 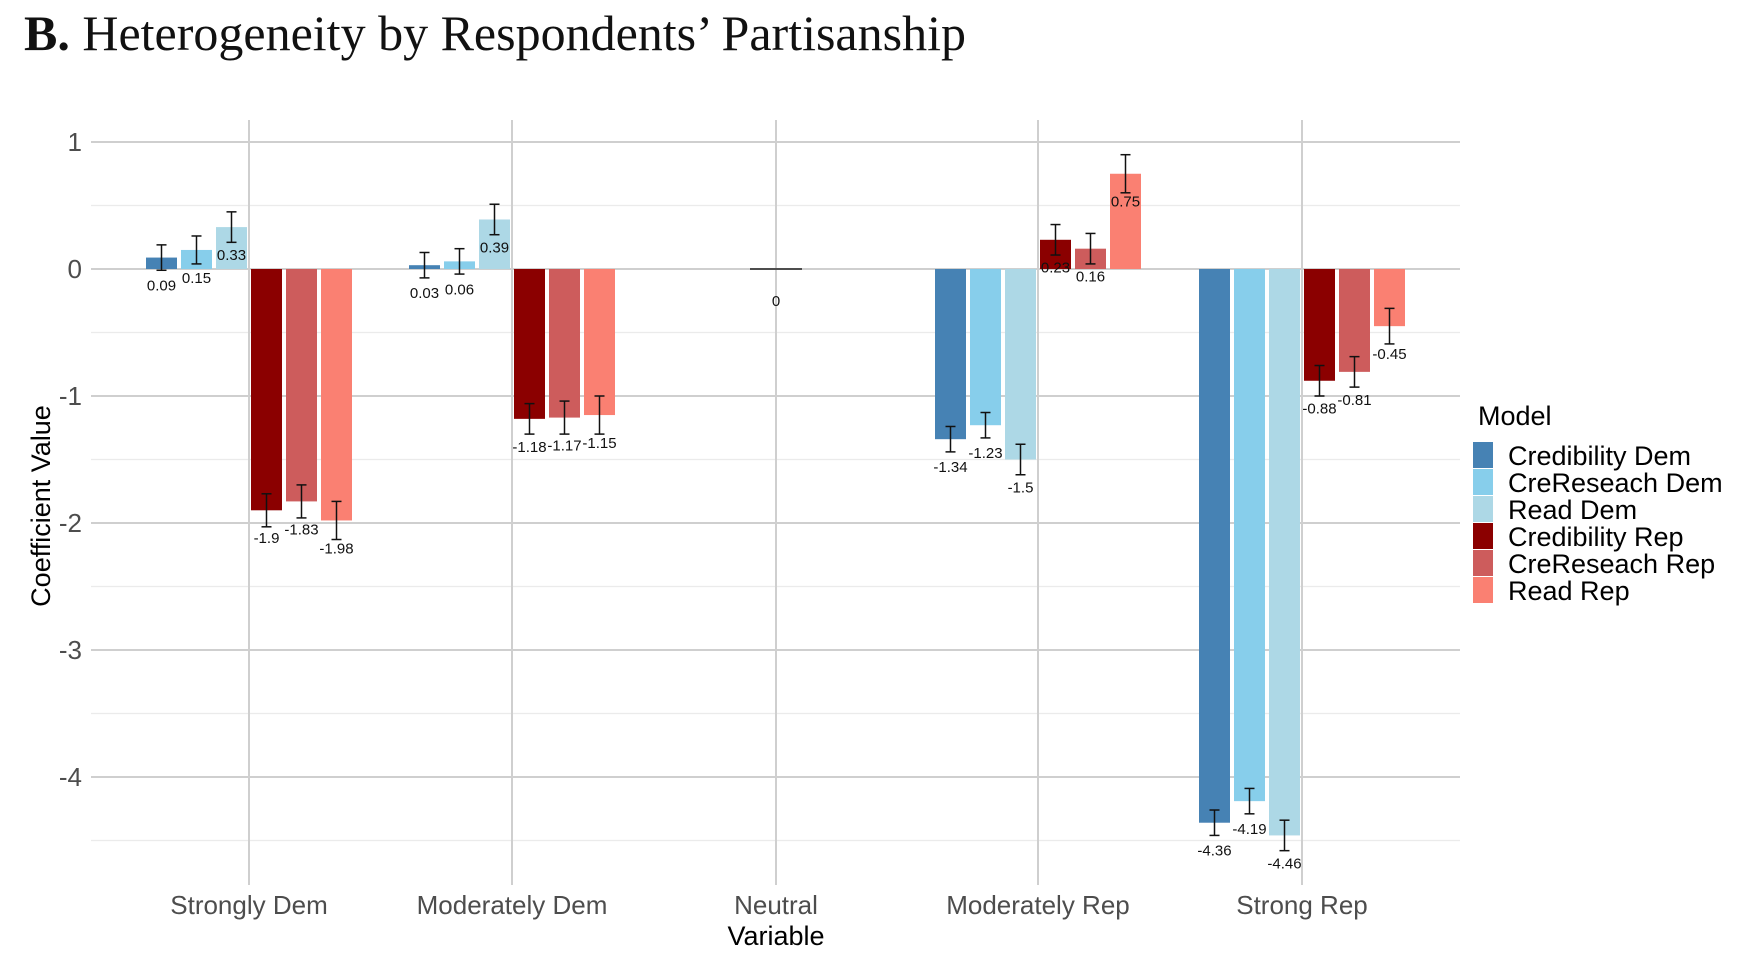 What do you see at coordinates (599, 443) in the screenshot?
I see `value-label: -1.15` at bounding box center [599, 443].